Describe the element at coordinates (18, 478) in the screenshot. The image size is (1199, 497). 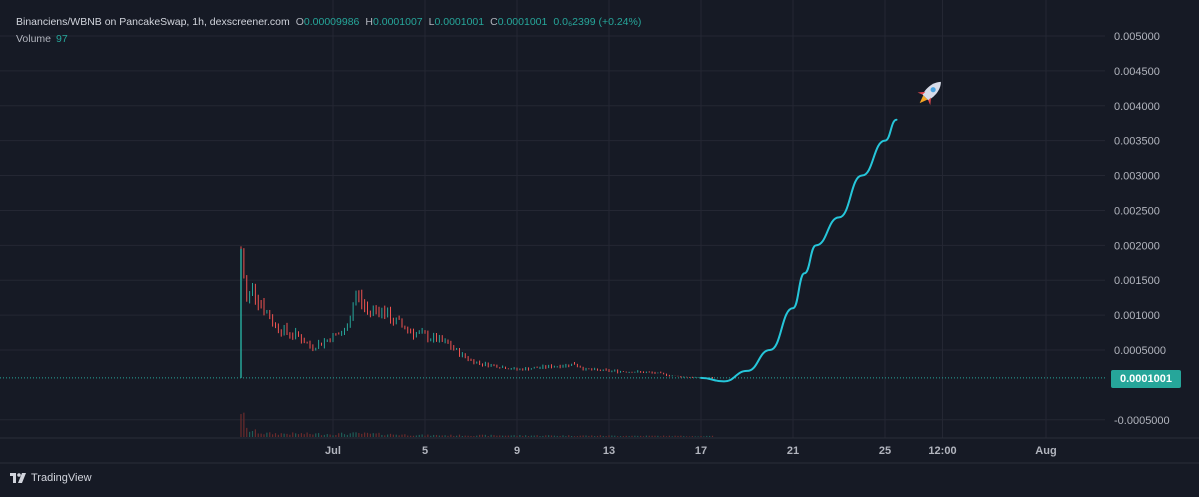
I see `tradingview-logo-icon` at that location.